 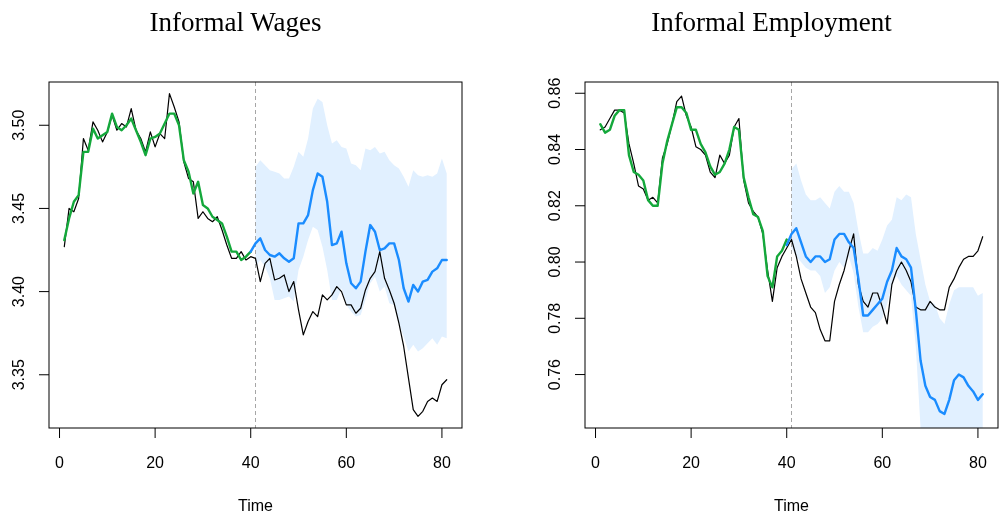 I want to click on y-tick-label: 0.82, so click(x=554, y=206).